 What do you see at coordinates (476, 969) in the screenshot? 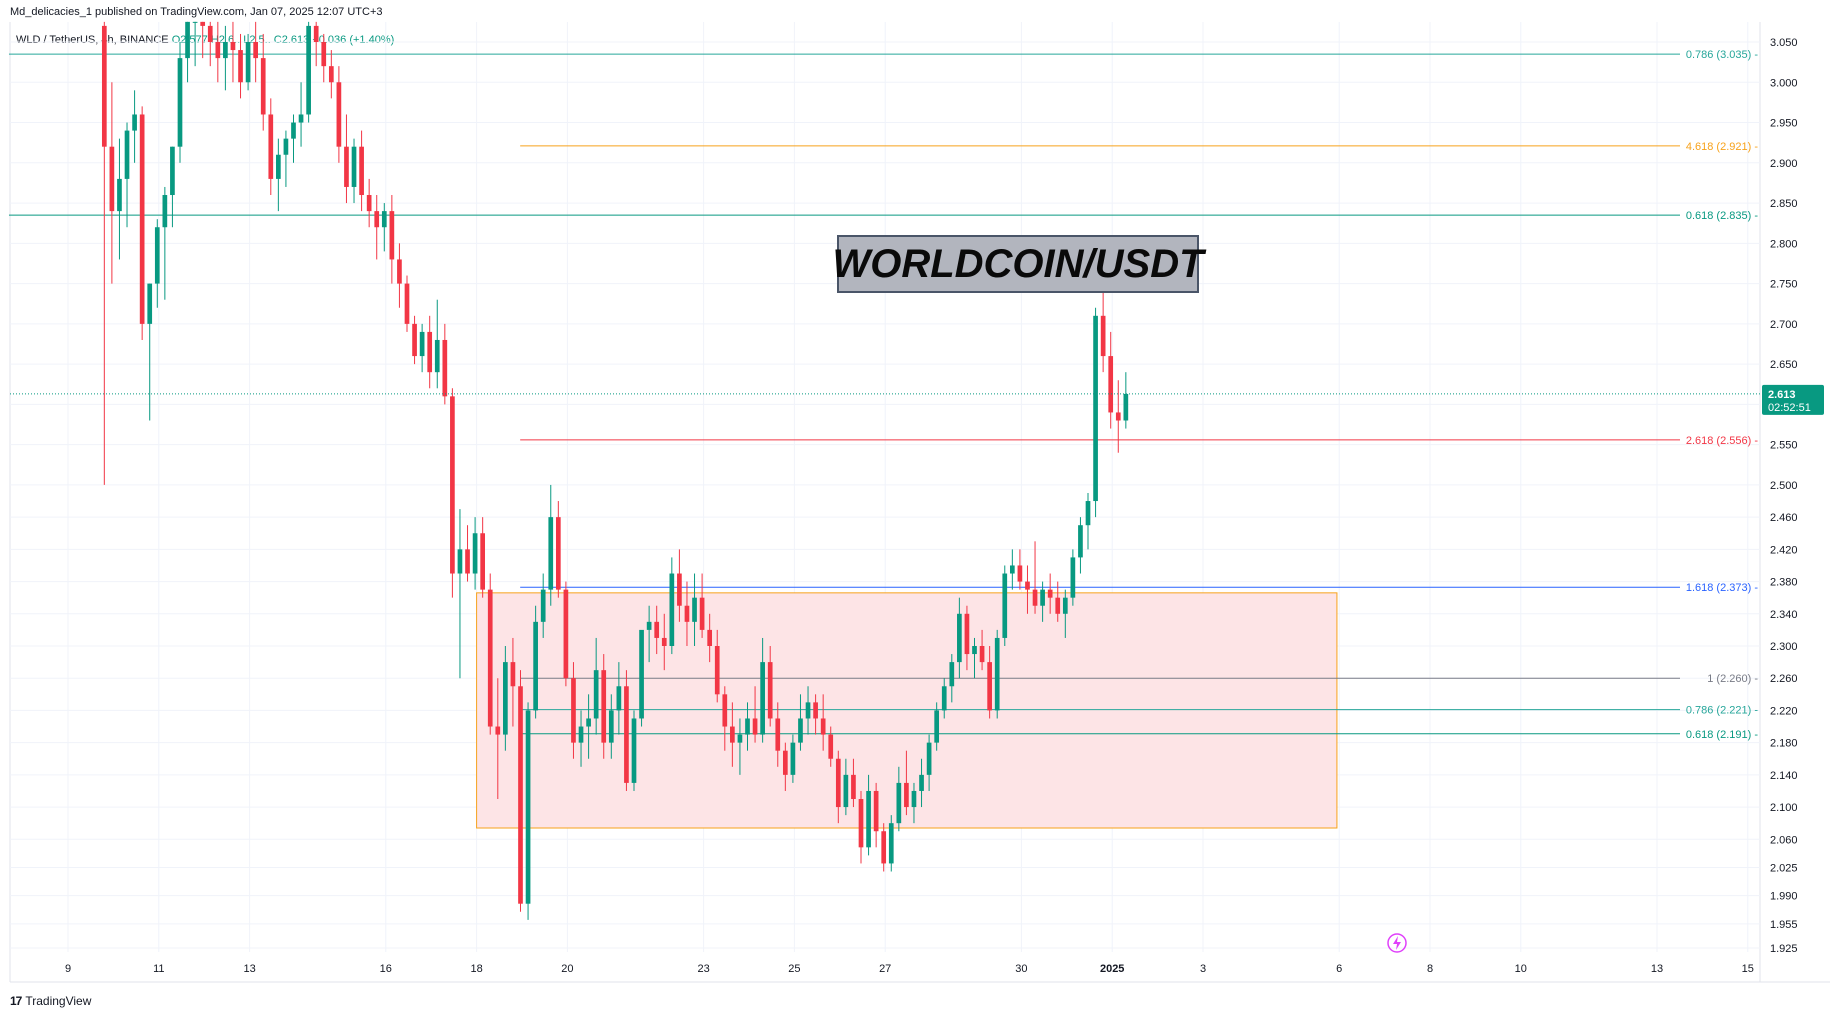
I see `x-tick-label: 18` at bounding box center [476, 969].